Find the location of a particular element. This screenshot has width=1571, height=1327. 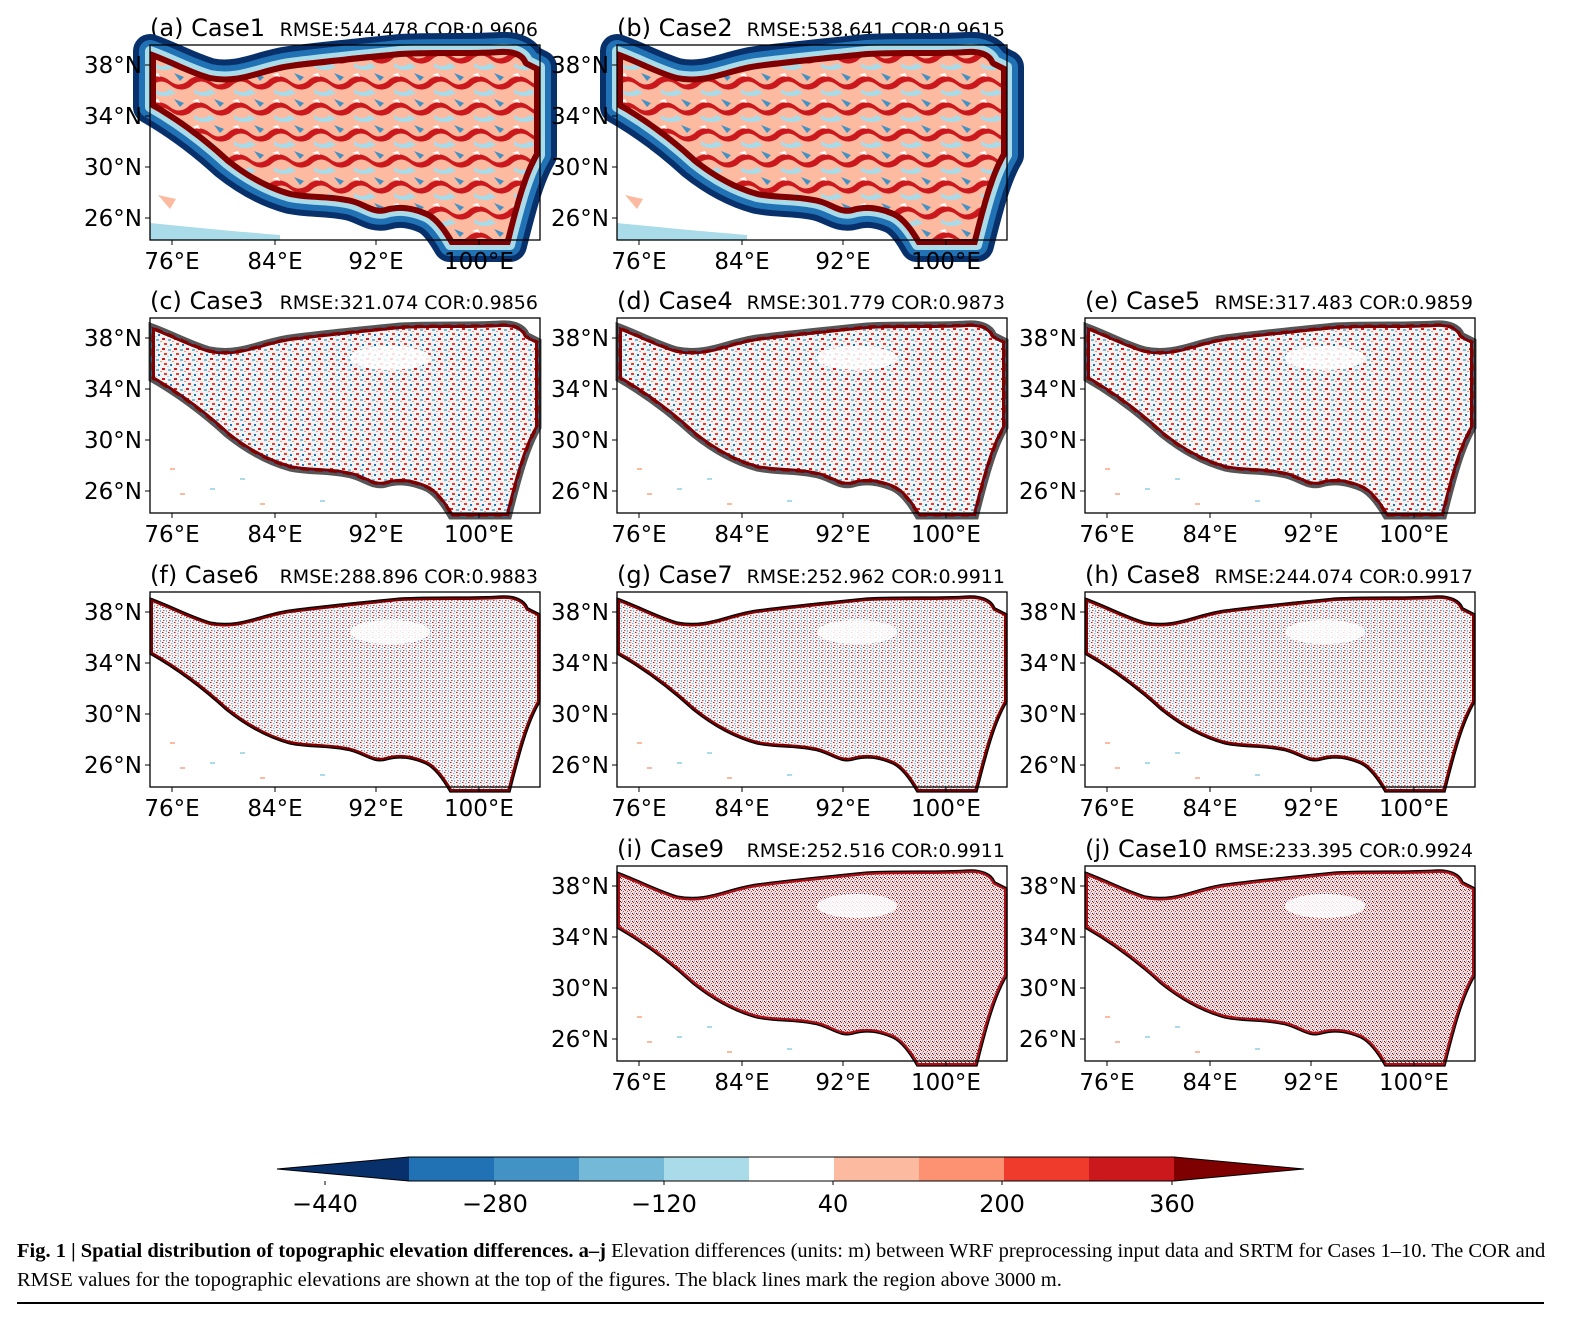

colorbar-tick-label: −280 is located at coordinates (495, 1204).